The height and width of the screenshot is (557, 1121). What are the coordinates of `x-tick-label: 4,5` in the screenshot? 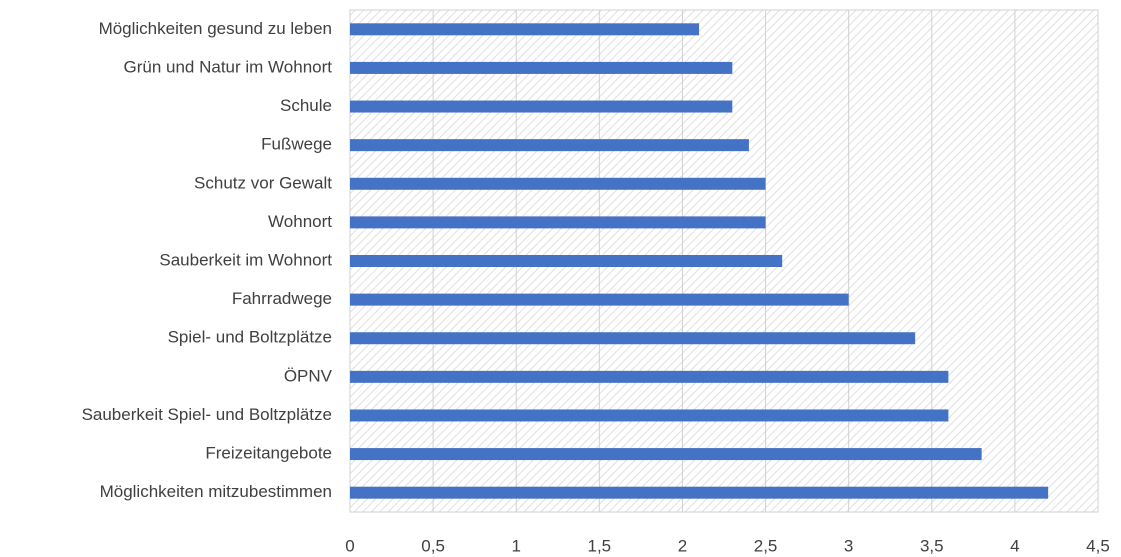 It's located at (1098, 545).